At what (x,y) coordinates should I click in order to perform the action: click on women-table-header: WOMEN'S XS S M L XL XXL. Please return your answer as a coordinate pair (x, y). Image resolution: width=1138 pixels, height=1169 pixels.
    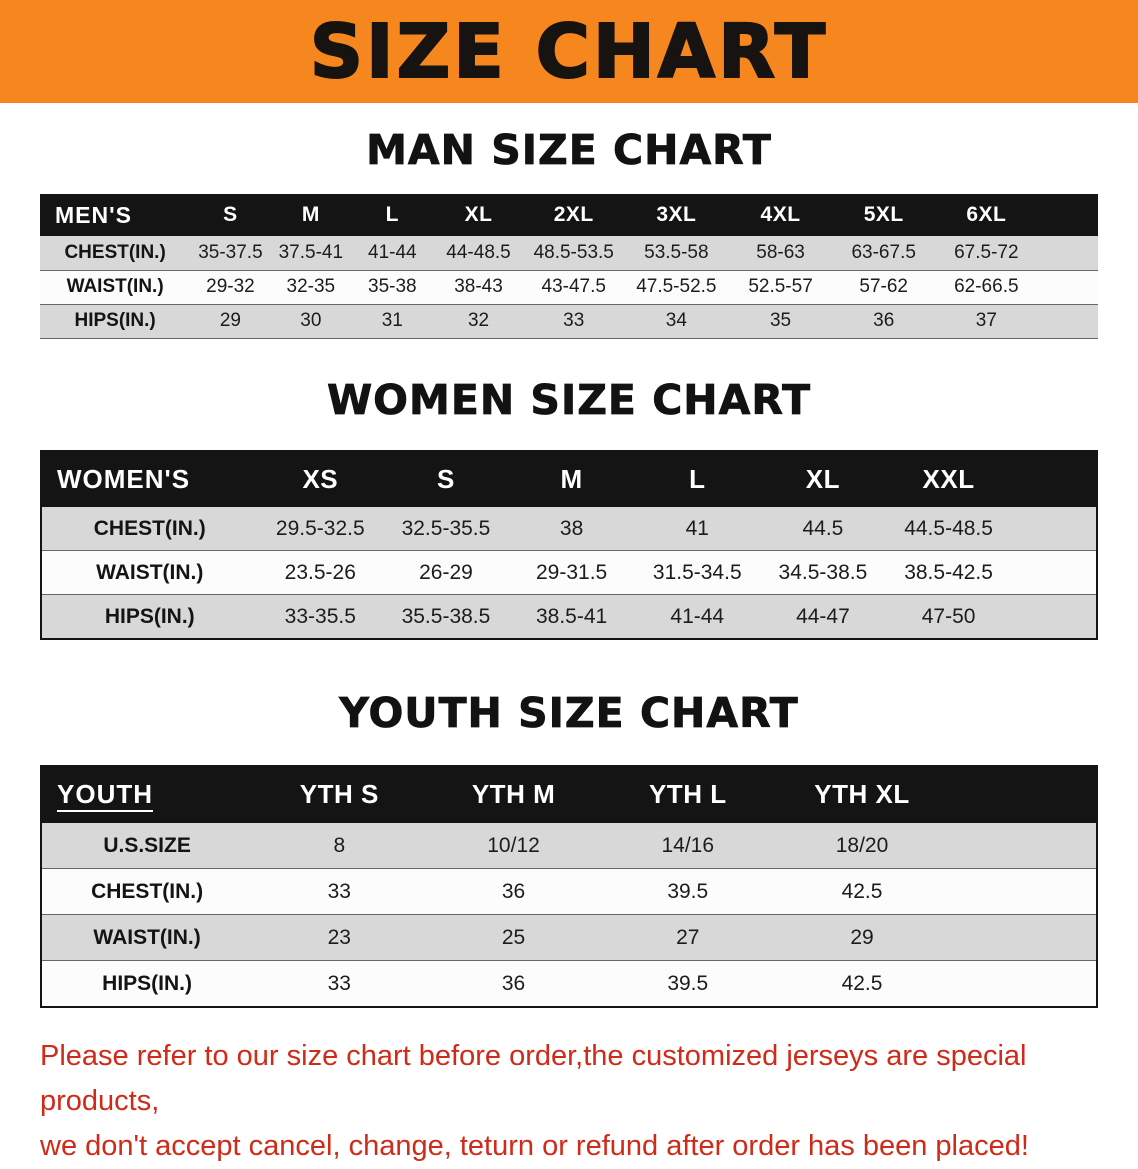
    Looking at the image, I should click on (569, 478).